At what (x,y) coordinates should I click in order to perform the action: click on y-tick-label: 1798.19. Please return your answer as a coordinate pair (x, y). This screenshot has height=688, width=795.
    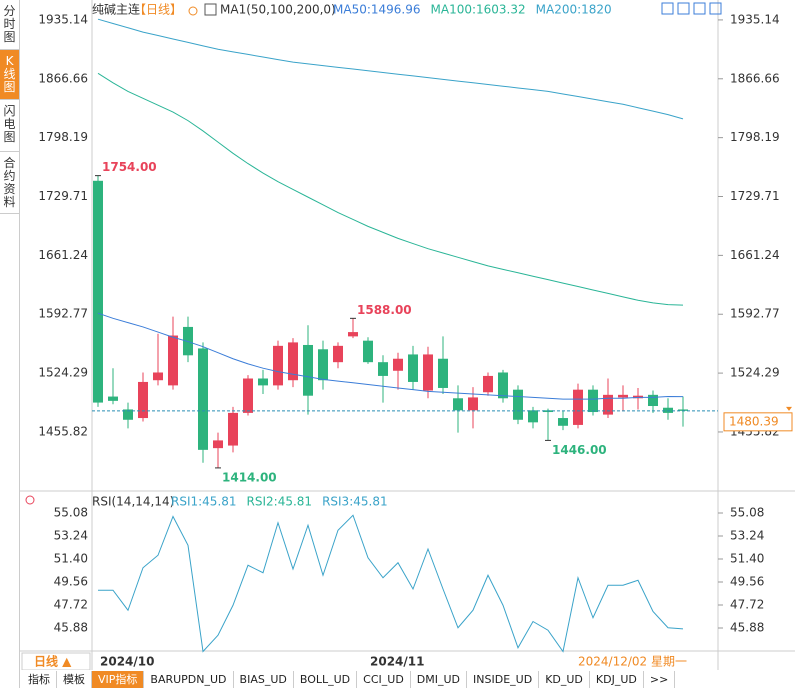
    Looking at the image, I should click on (755, 137).